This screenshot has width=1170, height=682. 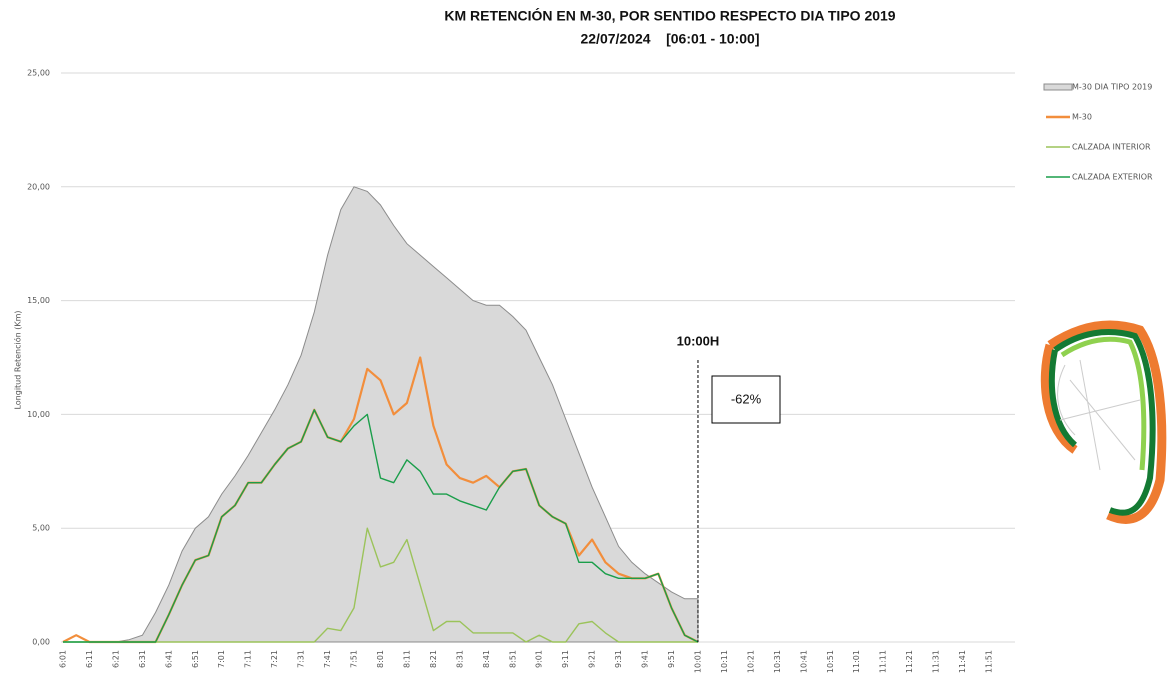 What do you see at coordinates (1111, 147) in the screenshot?
I see `legend-label: CALZADA INTERIOR` at bounding box center [1111, 147].